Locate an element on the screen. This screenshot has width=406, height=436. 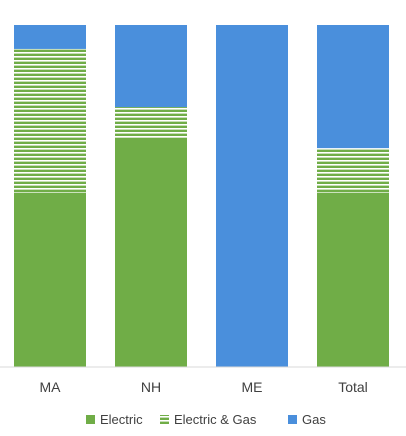
x-tick-label-nh: NH is located at coordinates (151, 387).